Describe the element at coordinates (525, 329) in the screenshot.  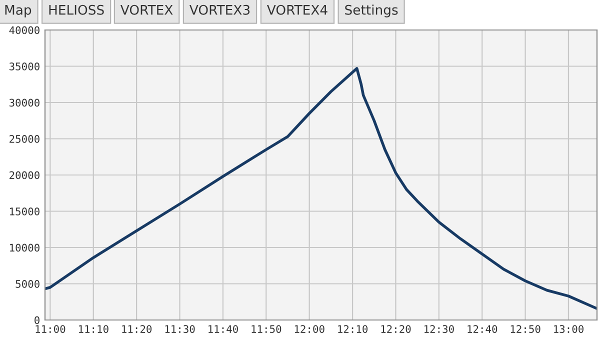
I see `x-tick-label: 12:50` at that location.